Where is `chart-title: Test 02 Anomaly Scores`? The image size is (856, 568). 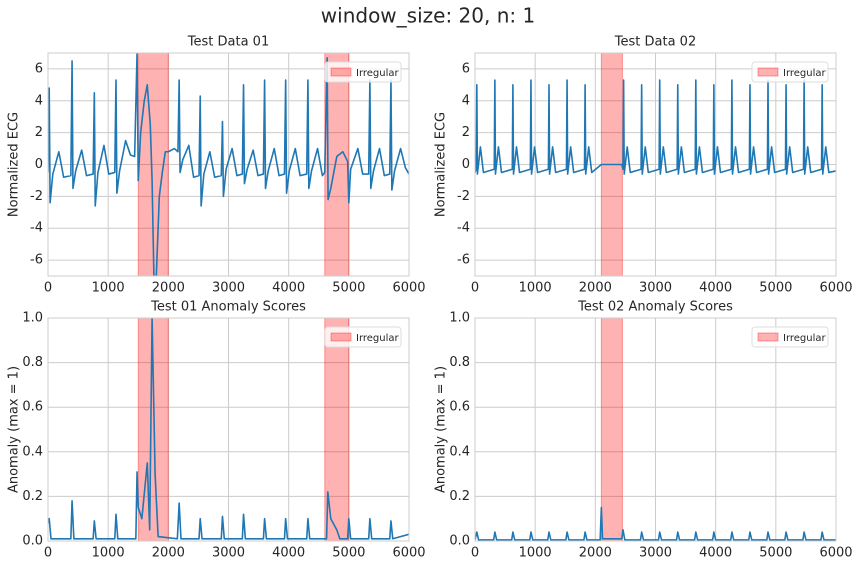
chart-title: Test 02 Anomaly Scores is located at coordinates (655, 307).